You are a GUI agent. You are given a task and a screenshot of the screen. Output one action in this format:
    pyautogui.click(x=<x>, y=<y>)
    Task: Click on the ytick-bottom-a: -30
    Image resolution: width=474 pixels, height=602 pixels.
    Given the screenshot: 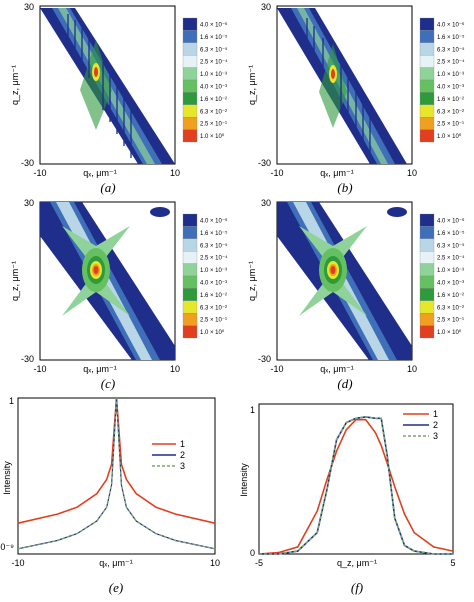 What is the action you would take?
    pyautogui.click(x=27, y=163)
    